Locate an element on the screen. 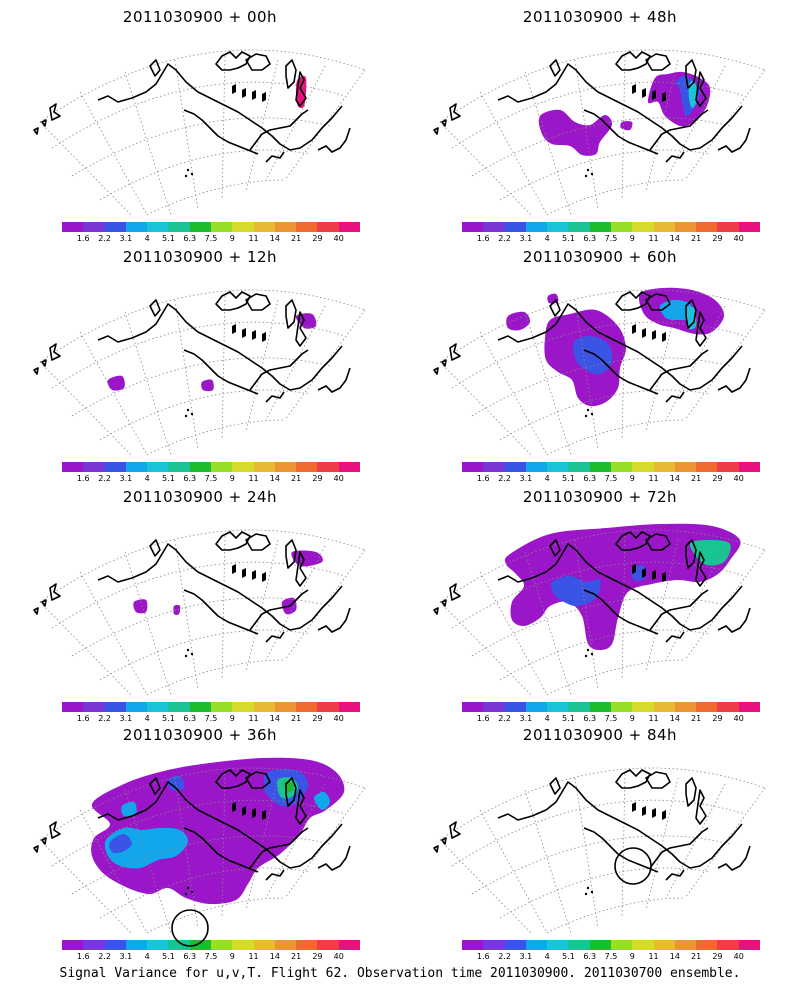 This screenshot has height=1000, width=800. colorbar-tick-label: 4 is located at coordinates (147, 718).